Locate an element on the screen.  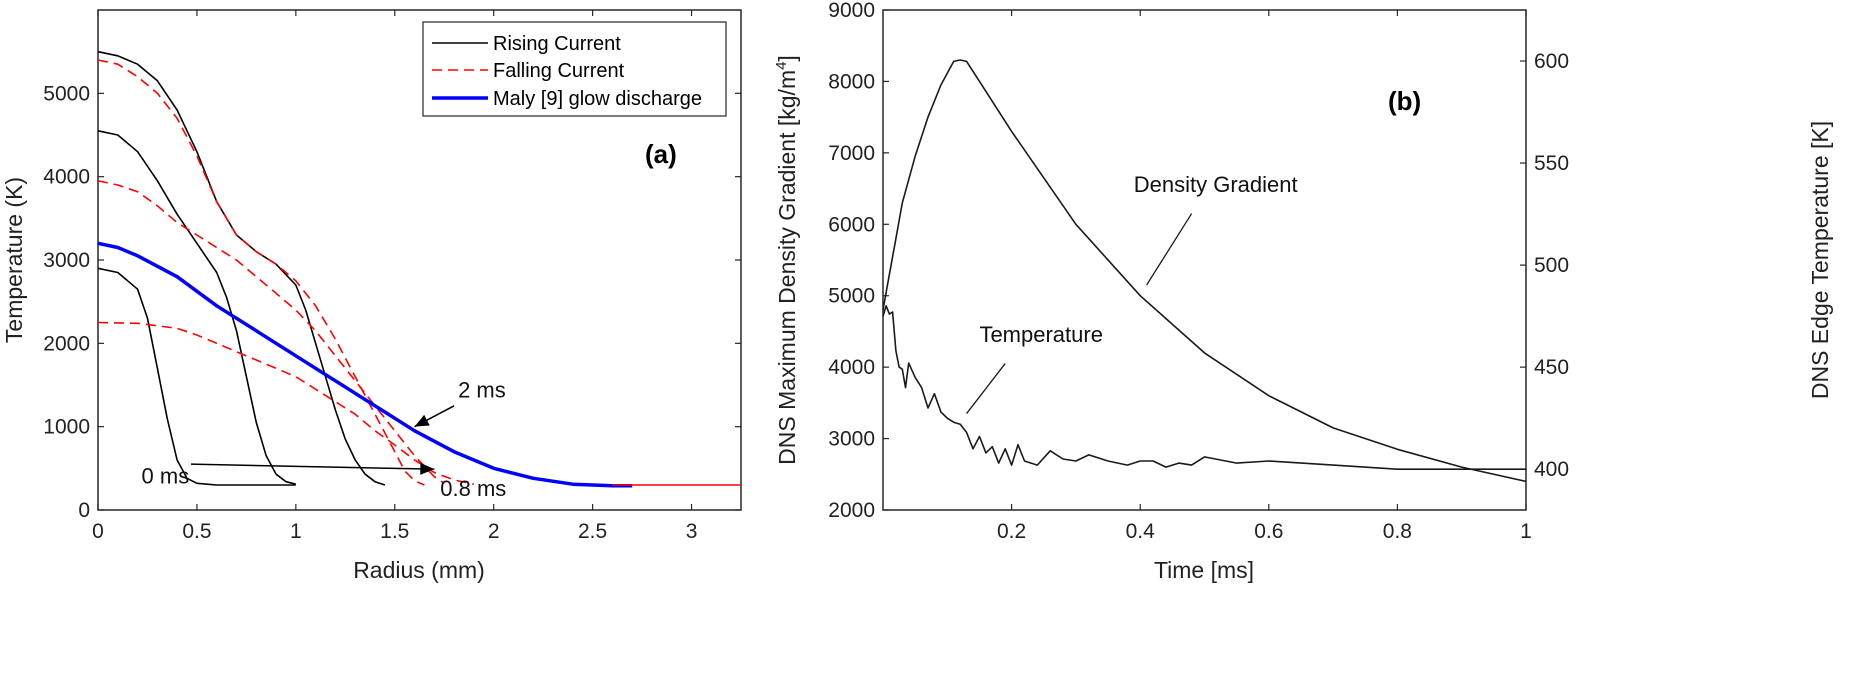
y-tick-label: 8000 is located at coordinates (851, 81).